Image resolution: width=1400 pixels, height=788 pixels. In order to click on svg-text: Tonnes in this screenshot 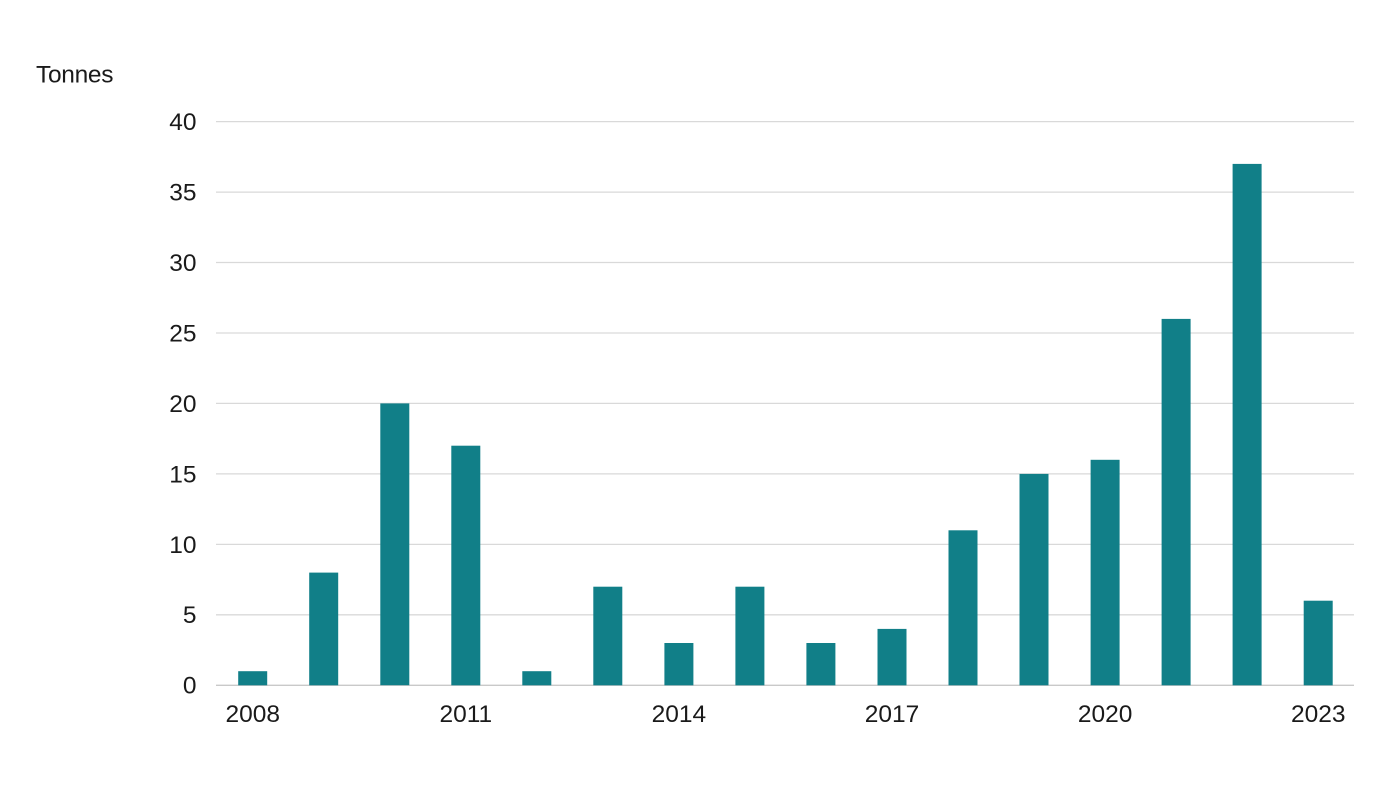, I will do `click(74, 75)`.